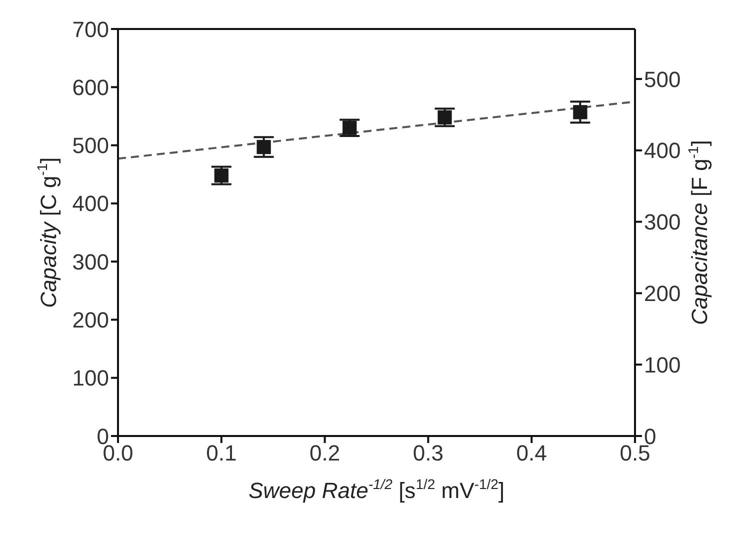  I want to click on y2-tick-label: 100, so click(662, 365).